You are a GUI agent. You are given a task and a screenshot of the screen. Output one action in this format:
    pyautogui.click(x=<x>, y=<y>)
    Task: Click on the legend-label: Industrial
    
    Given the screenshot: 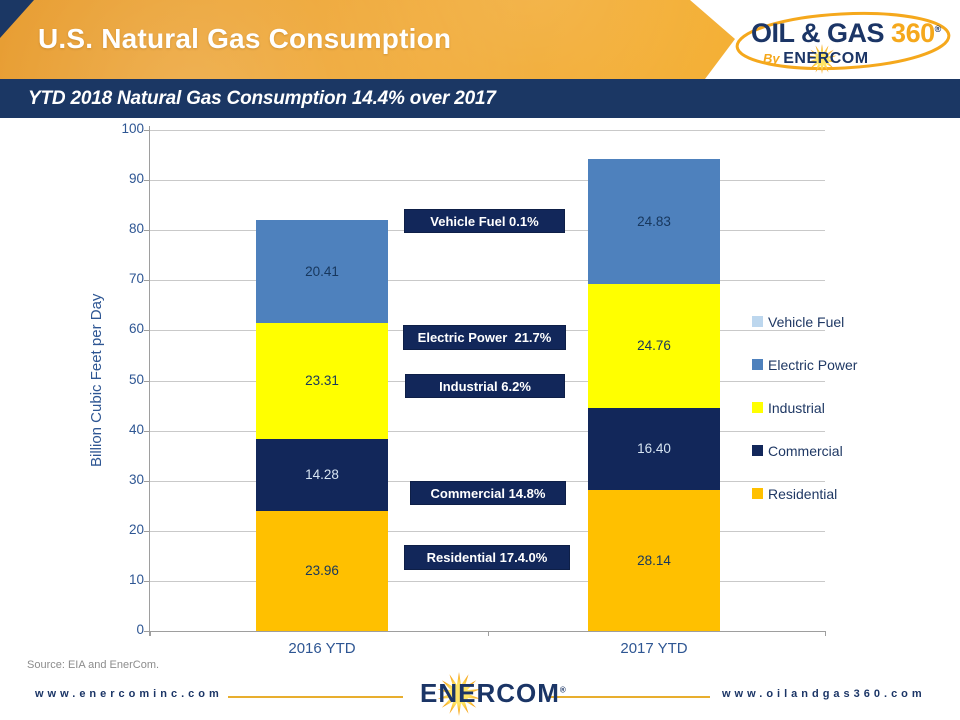 What is the action you would take?
    pyautogui.click(x=796, y=407)
    